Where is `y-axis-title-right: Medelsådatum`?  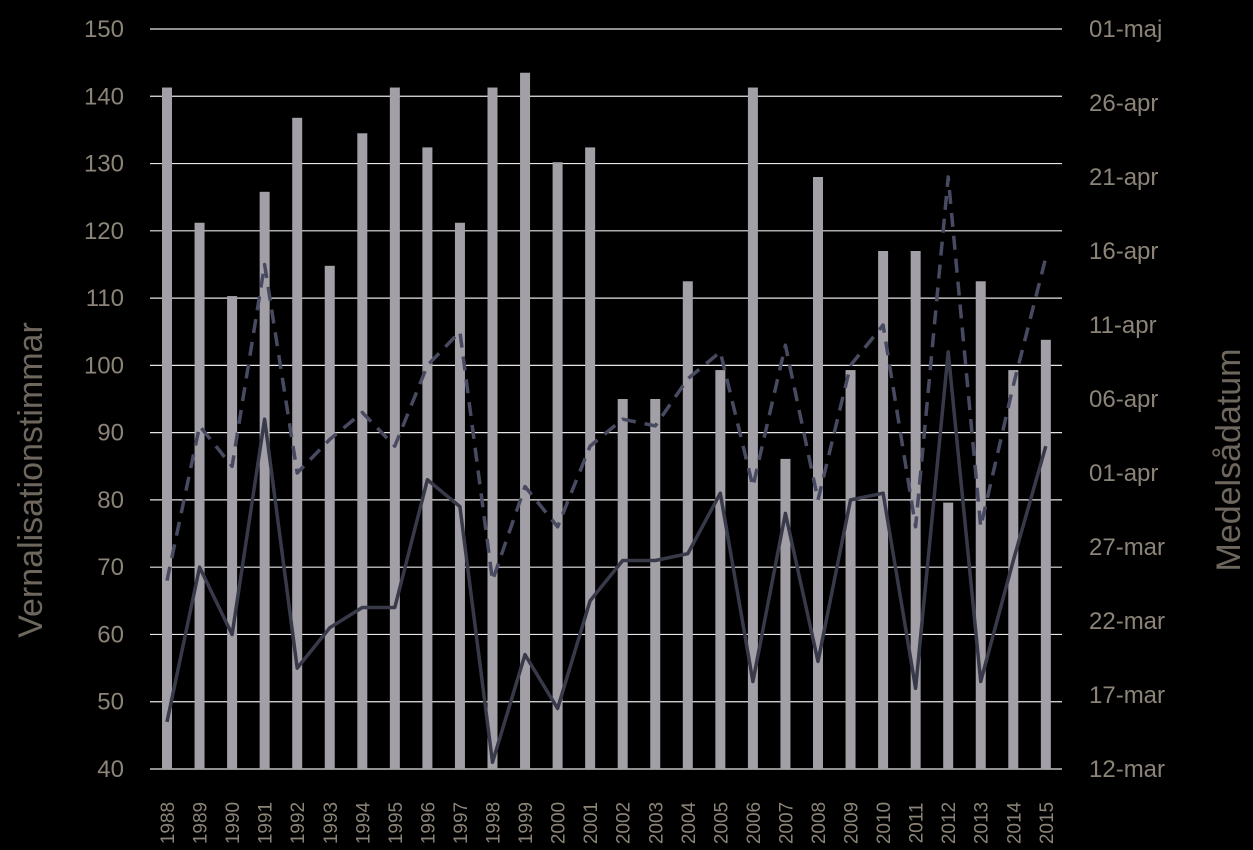
y-axis-title-right: Medelsådatum is located at coordinates (1229, 459).